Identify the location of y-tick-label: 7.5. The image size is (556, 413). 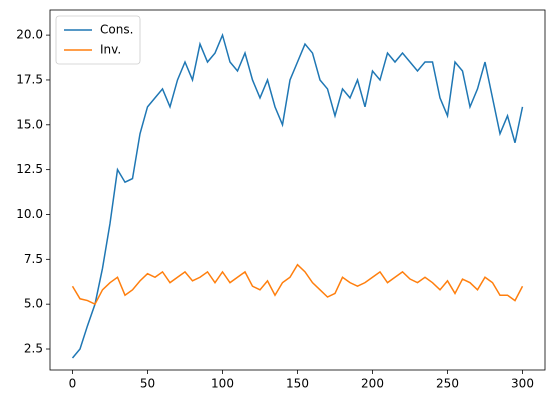
(33, 259).